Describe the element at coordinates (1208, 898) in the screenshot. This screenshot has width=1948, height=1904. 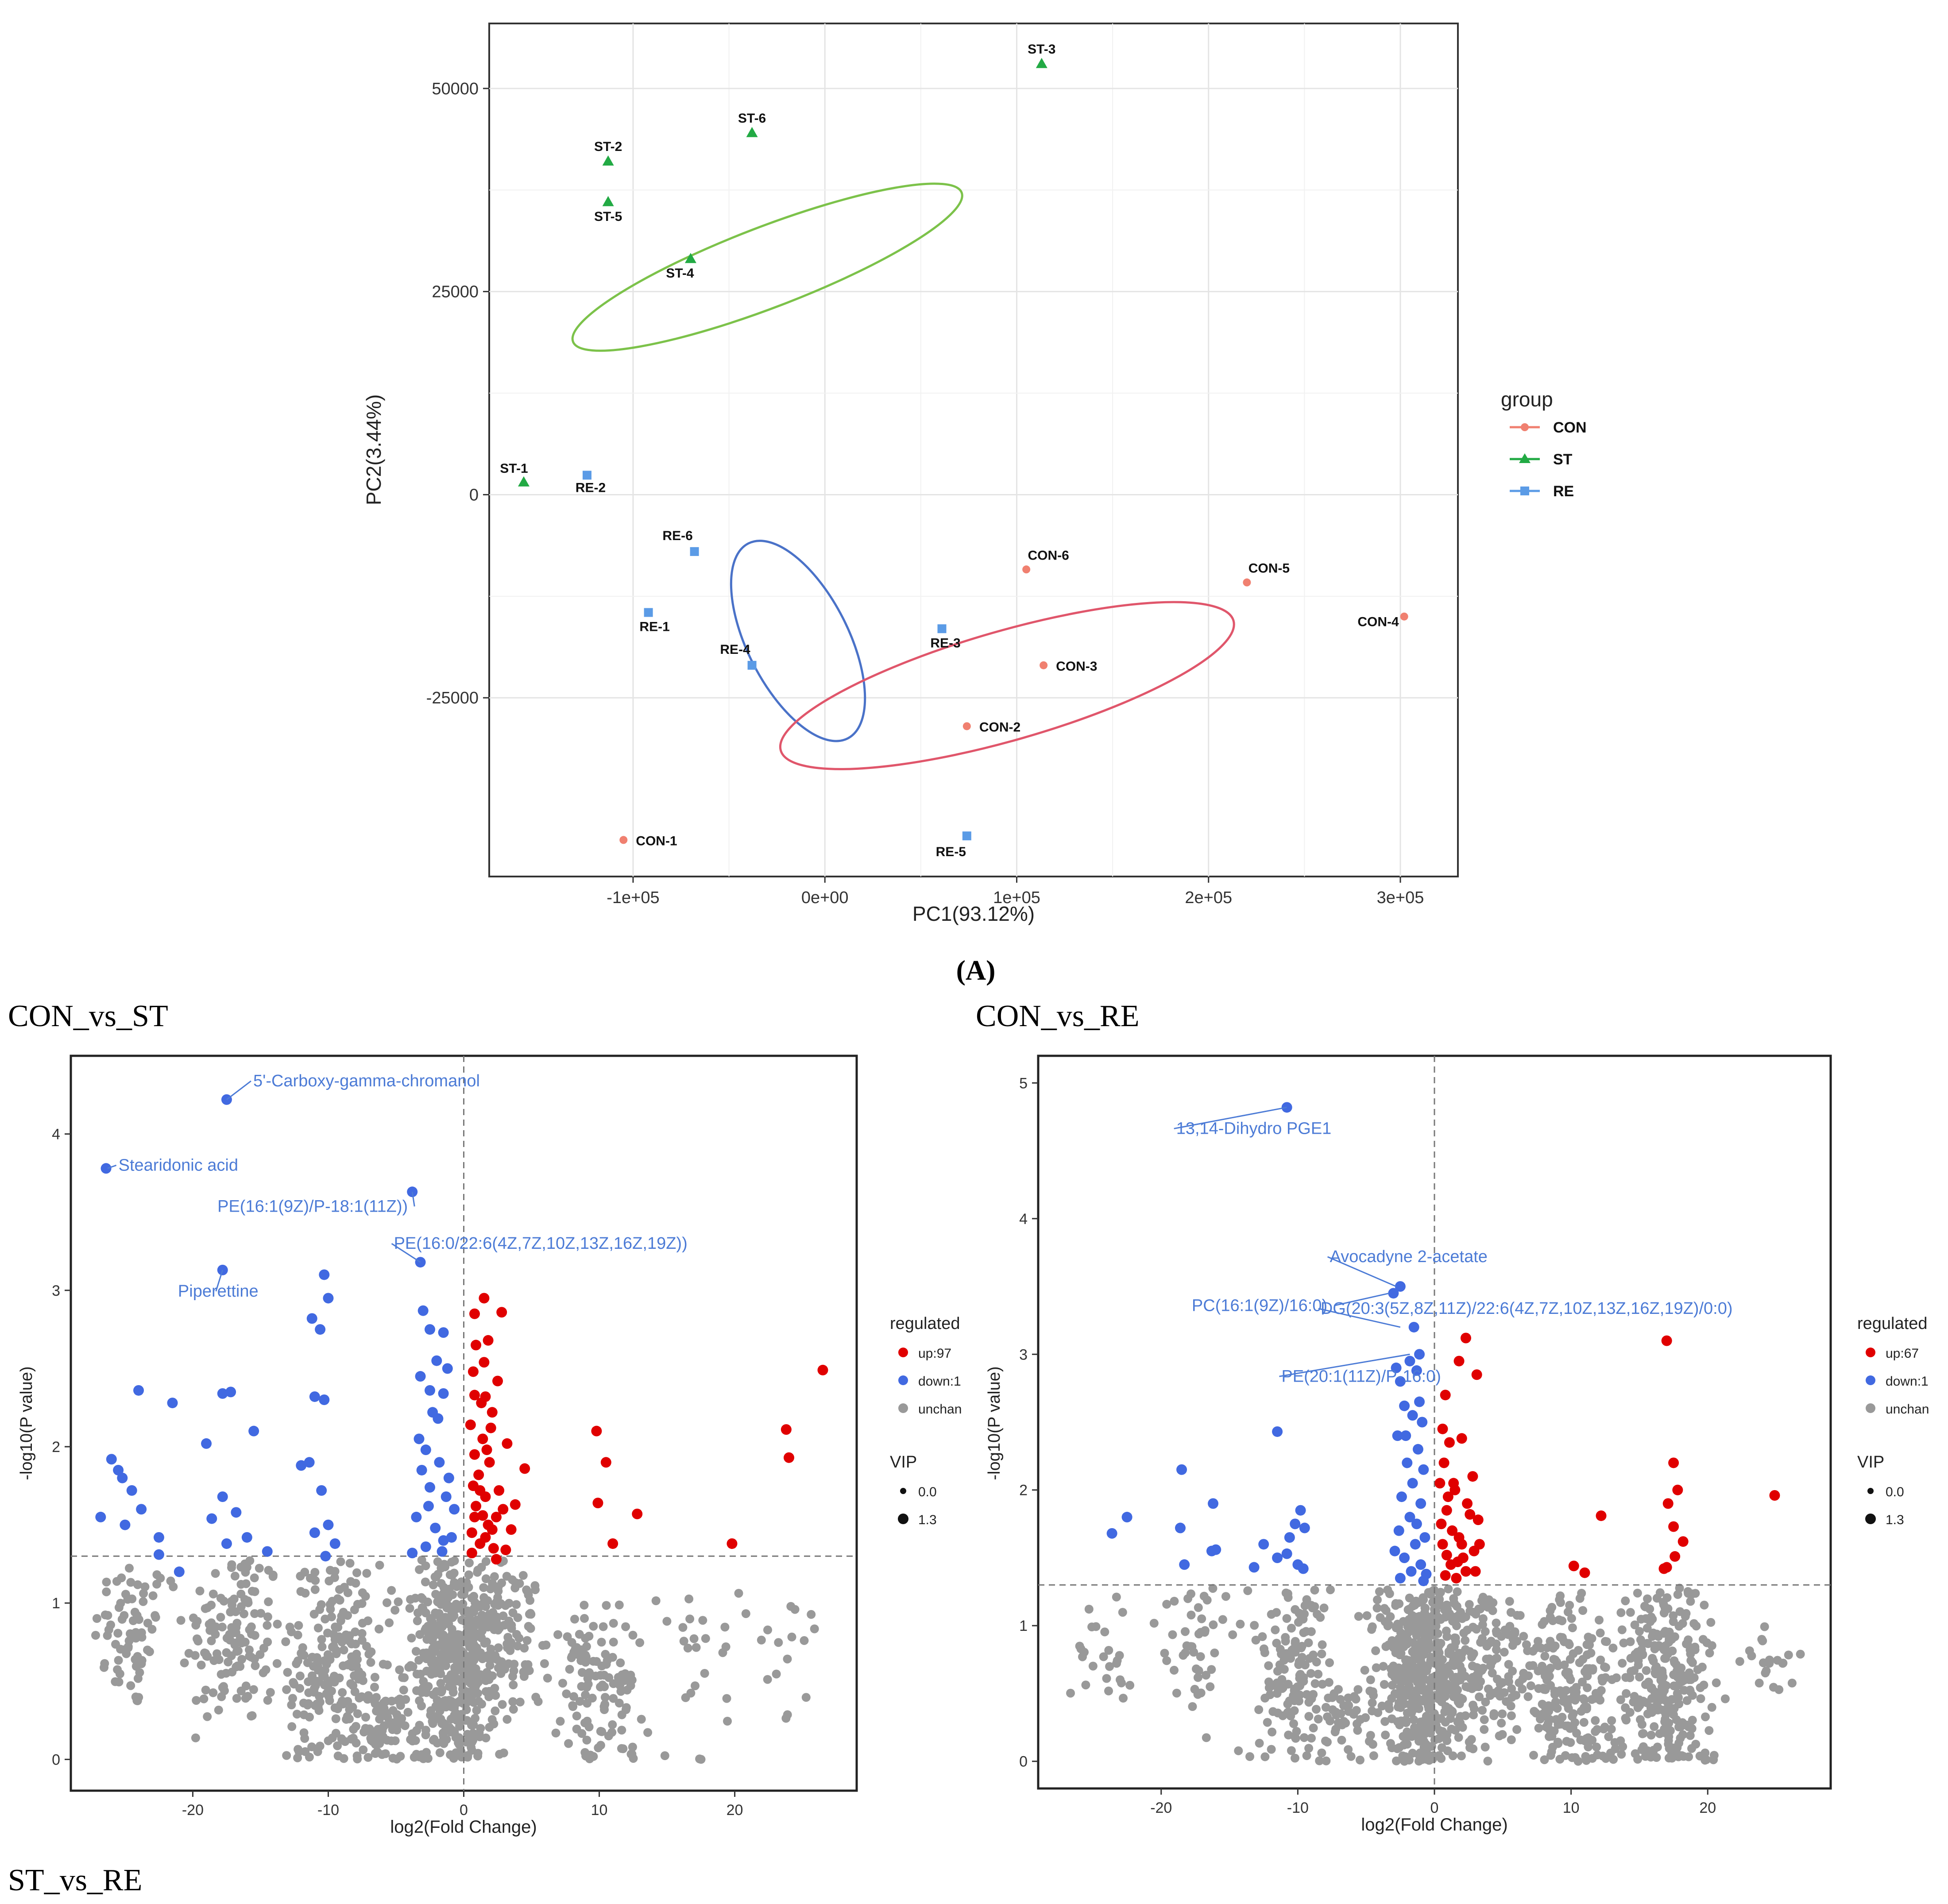
I see `pca-x-tick-label: 2e+05` at that location.